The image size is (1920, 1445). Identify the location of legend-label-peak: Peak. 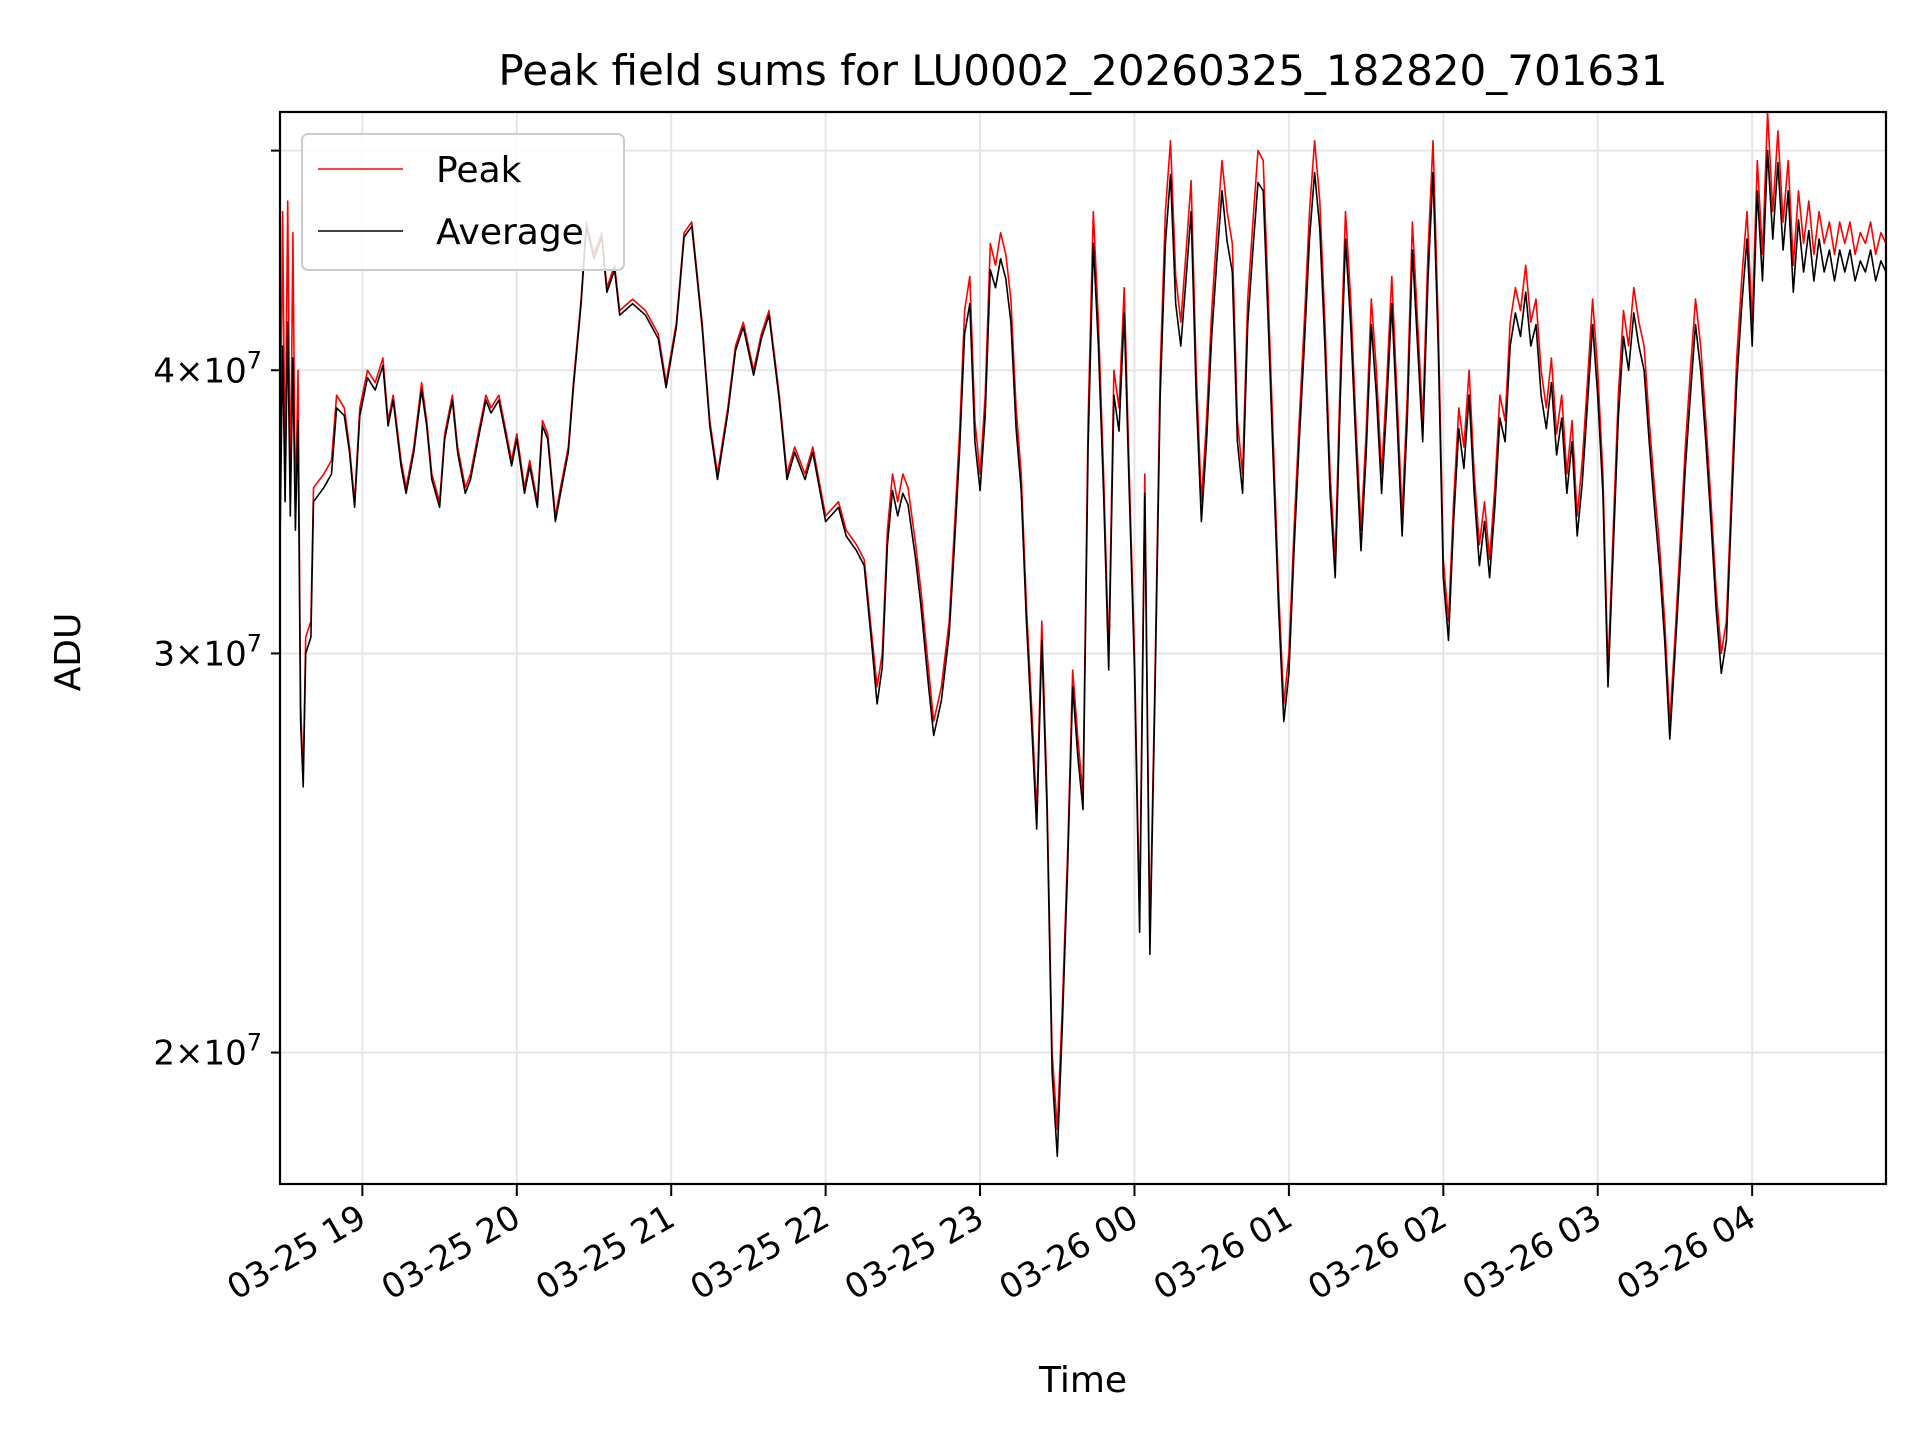
(479, 170).